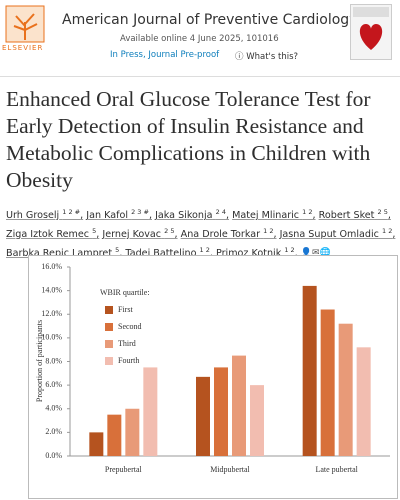  What do you see at coordinates (184, 216) in the screenshot?
I see `author-name: Jaka Sikonja` at bounding box center [184, 216].